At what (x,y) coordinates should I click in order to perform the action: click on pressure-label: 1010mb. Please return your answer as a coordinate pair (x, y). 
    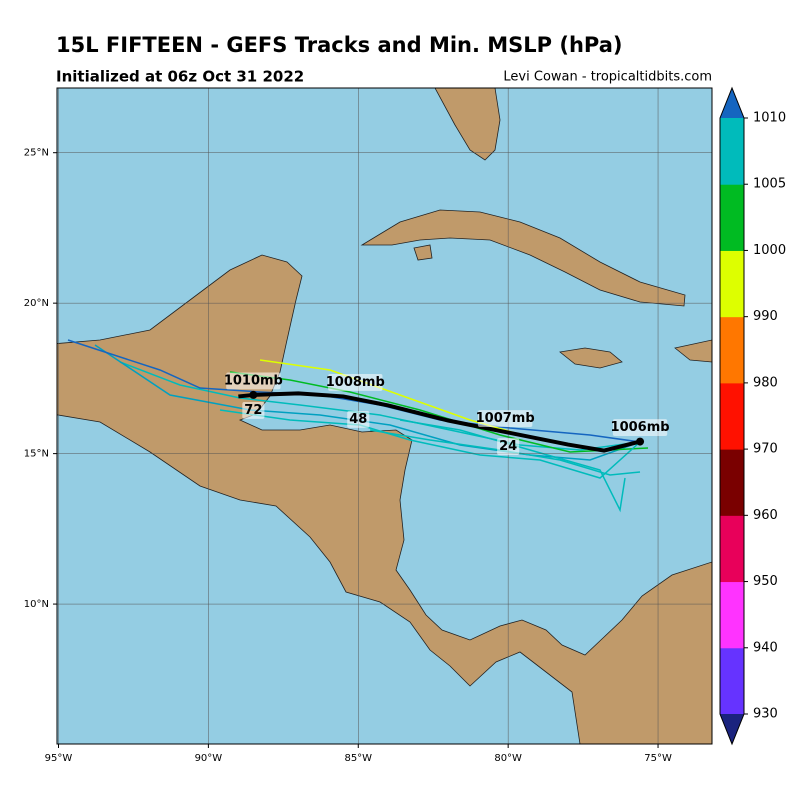
    Looking at the image, I should click on (253, 380).